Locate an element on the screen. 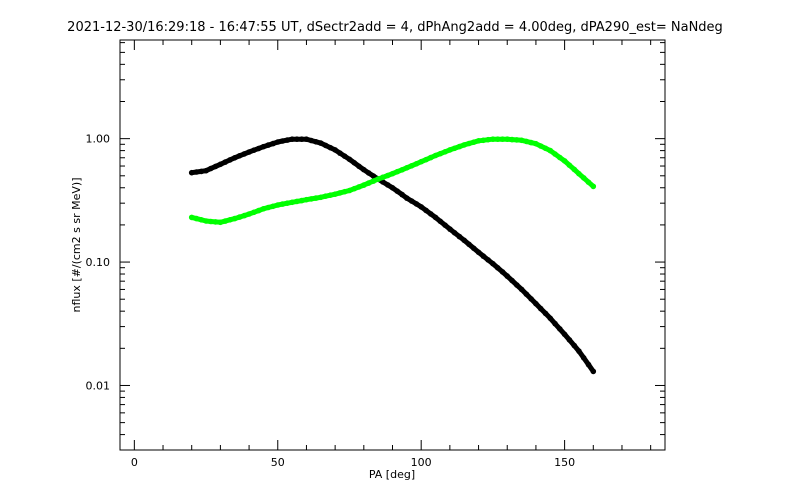  y-tick-label: 0.01 is located at coordinates (98, 385).